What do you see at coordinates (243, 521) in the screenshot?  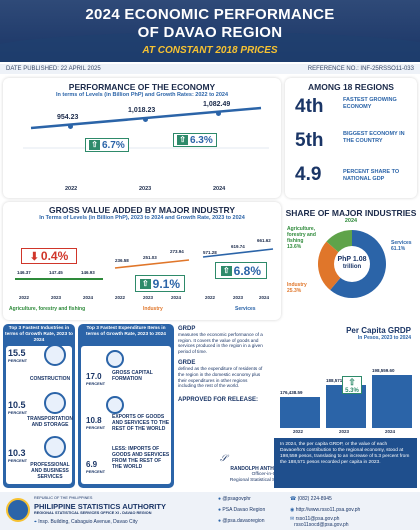 I see `instagram-text: @psa.davaoregion` at bounding box center [243, 521].